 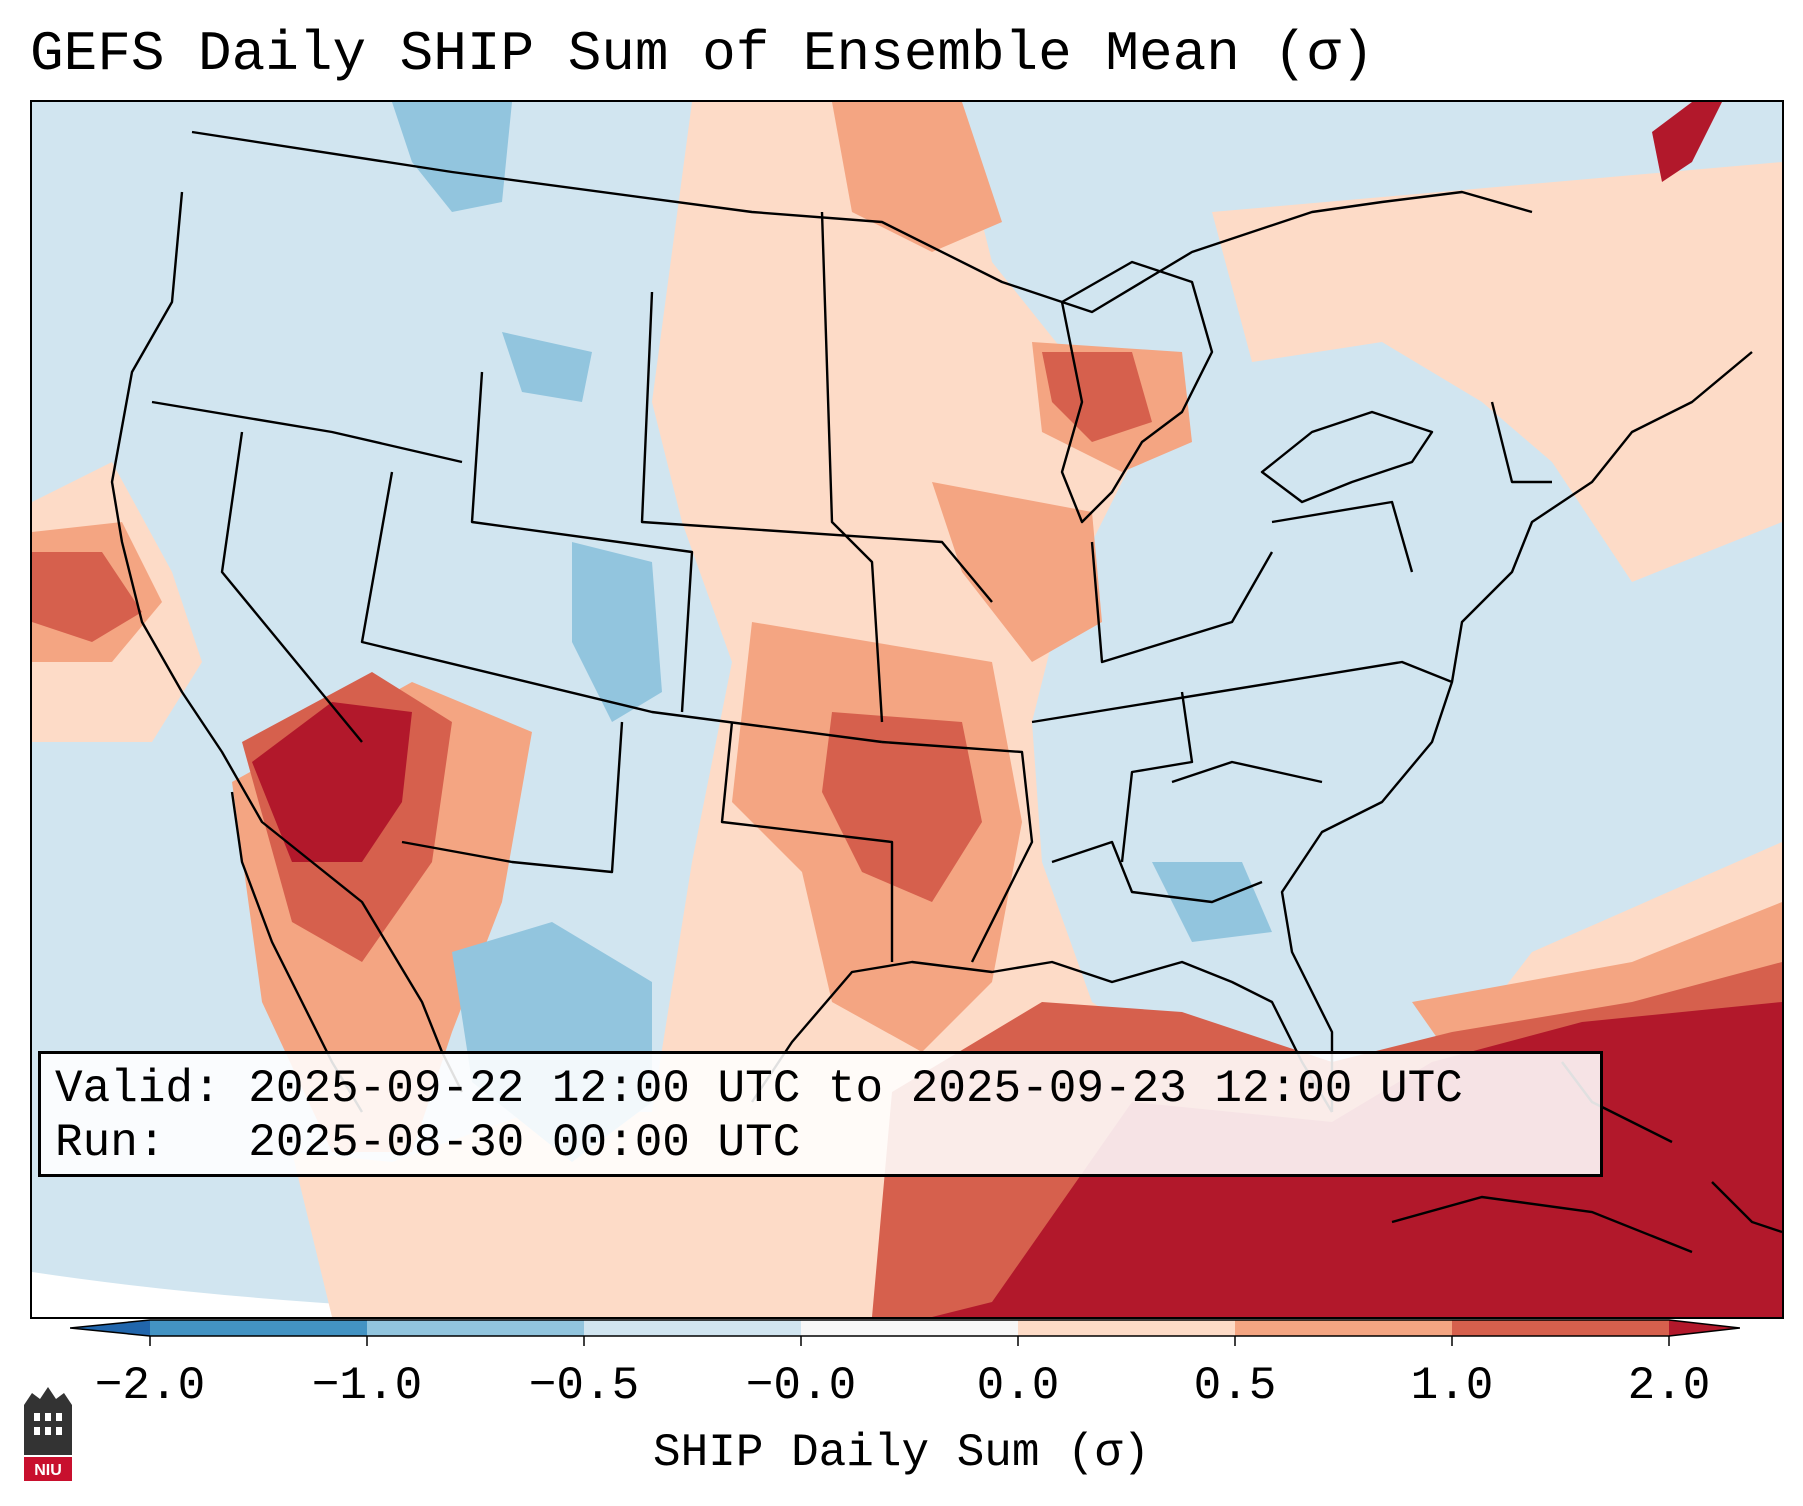 What do you see at coordinates (48, 1424) in the screenshot?
I see `logo-window-grid` at bounding box center [48, 1424].